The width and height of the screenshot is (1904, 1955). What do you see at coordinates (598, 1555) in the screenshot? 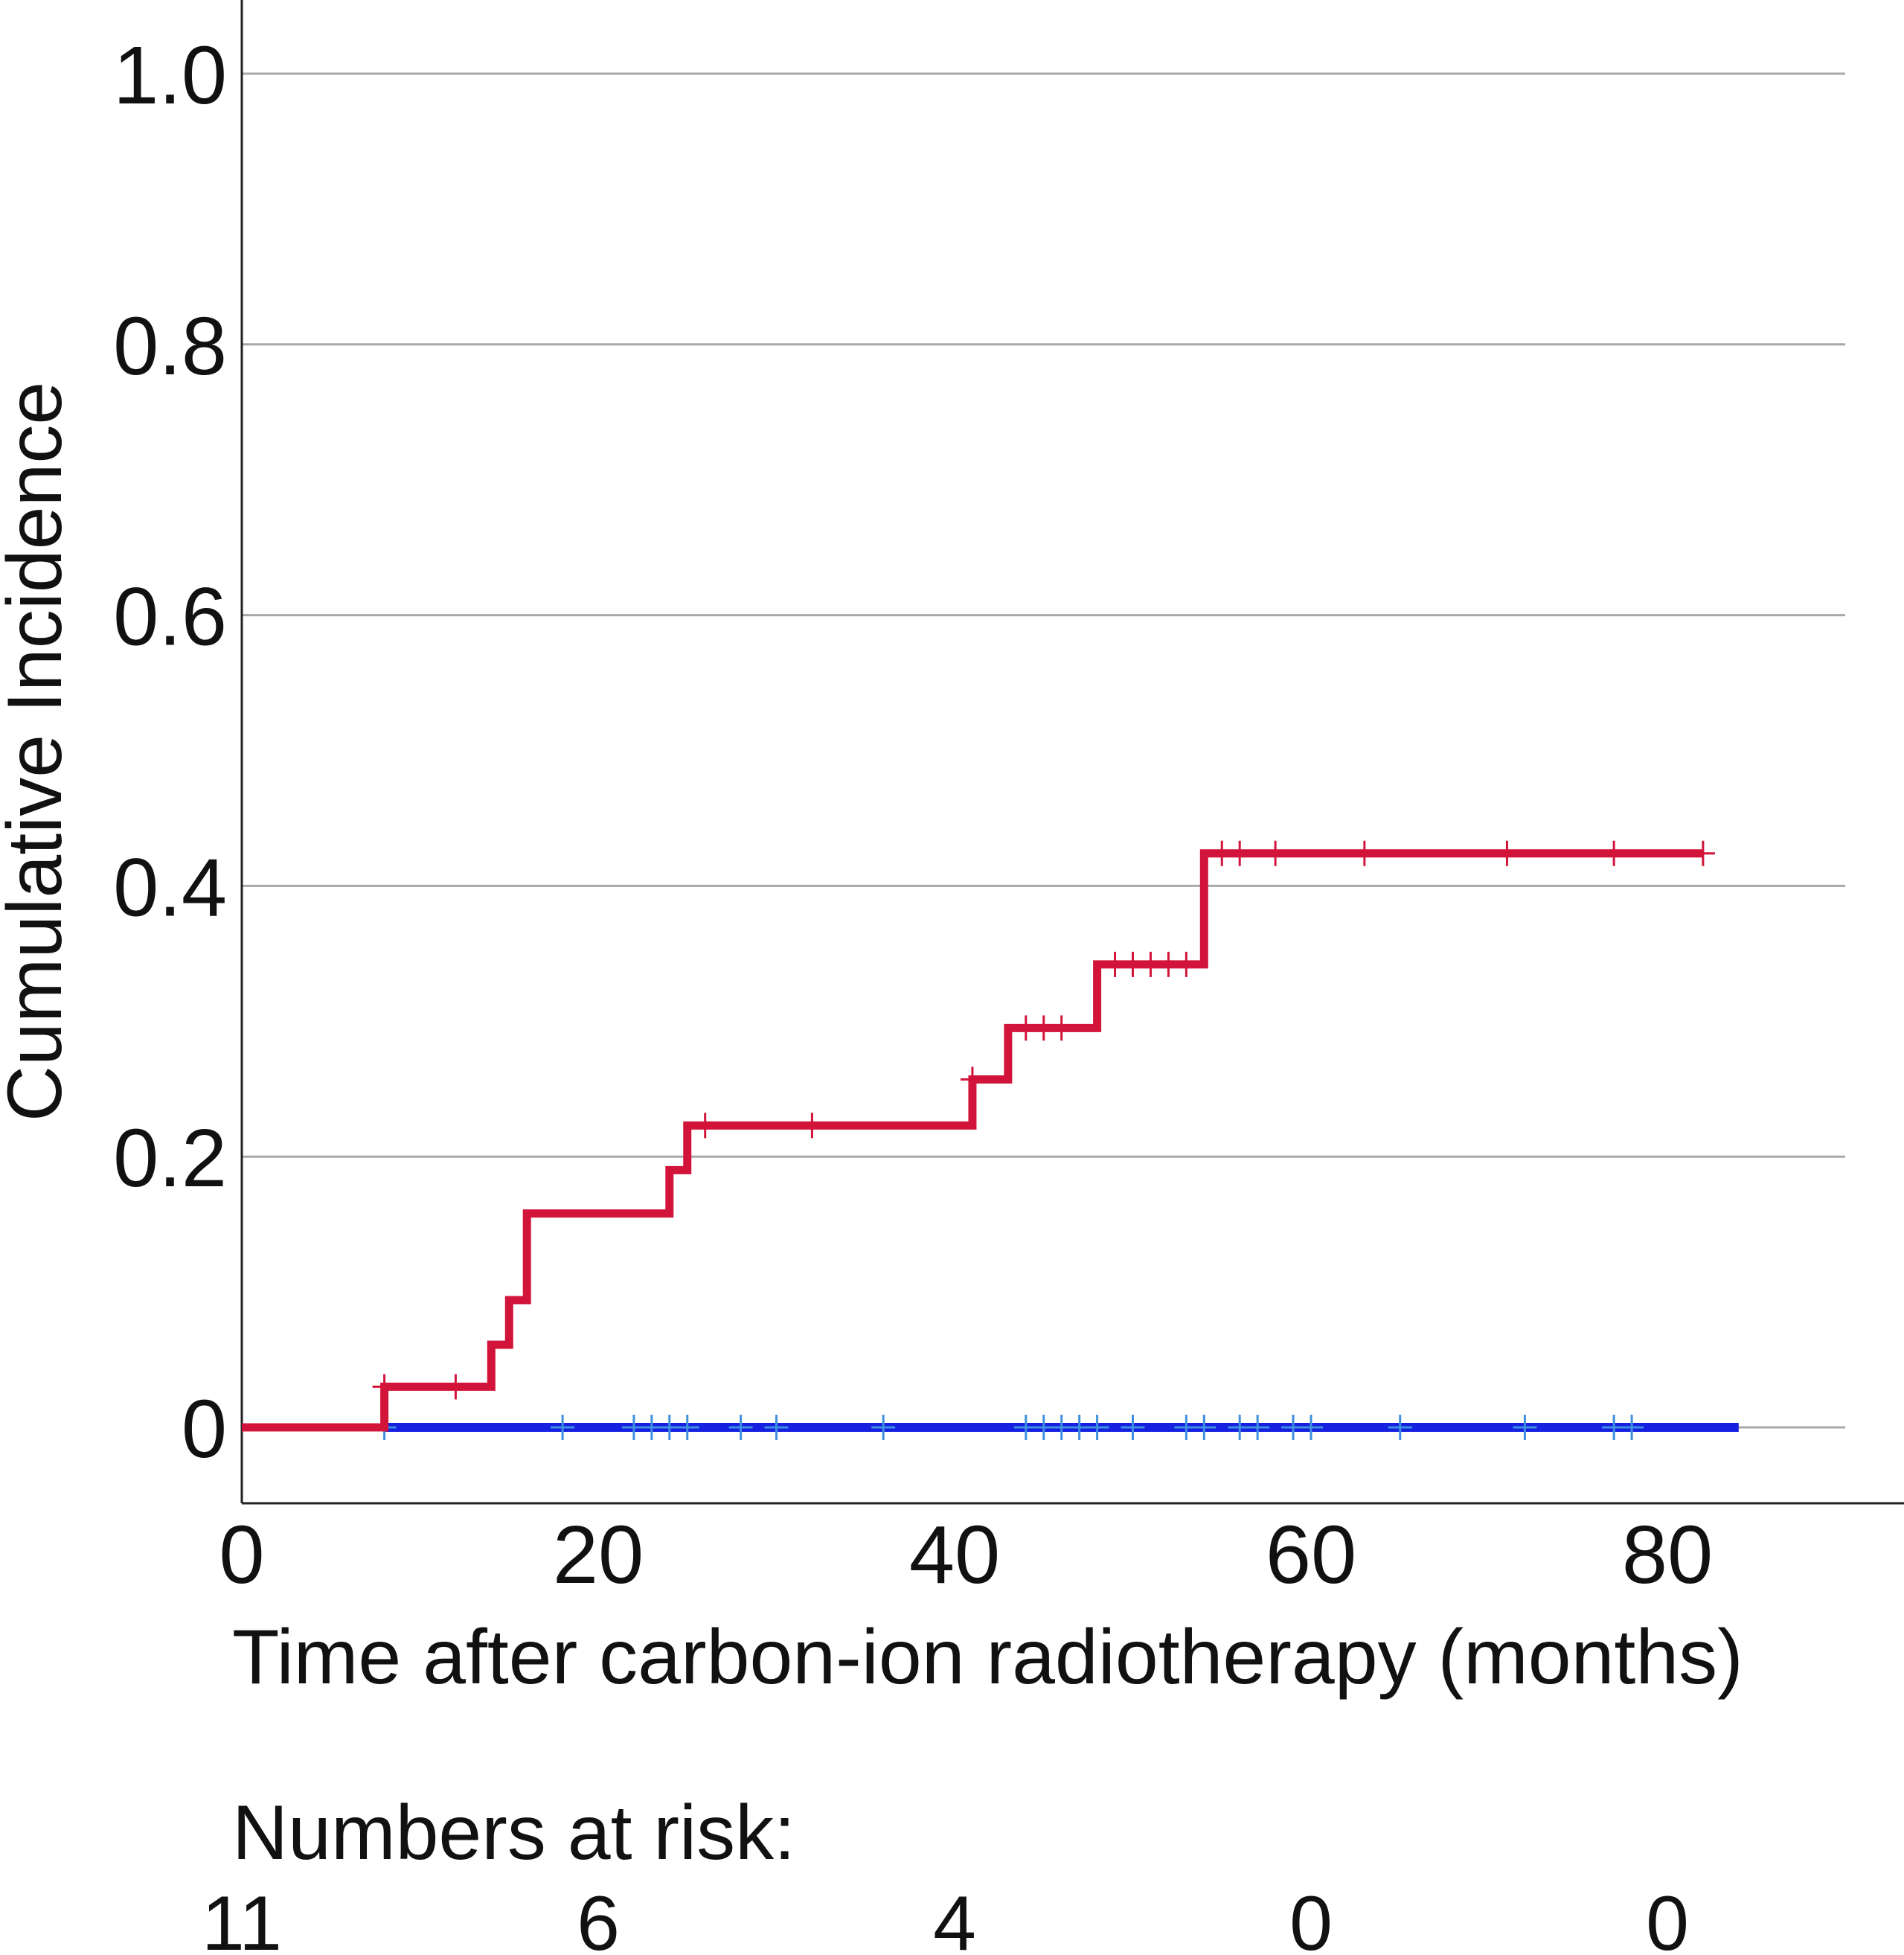
I see `x-tick-label: 20` at bounding box center [598, 1555].